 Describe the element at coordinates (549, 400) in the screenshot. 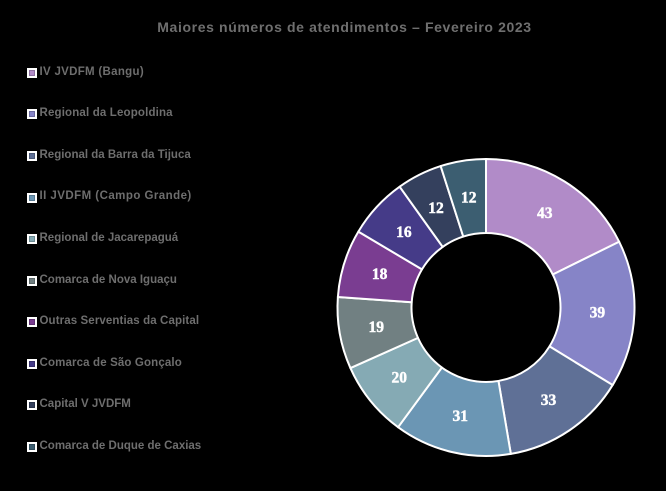

I see `svg-text: 33` at that location.